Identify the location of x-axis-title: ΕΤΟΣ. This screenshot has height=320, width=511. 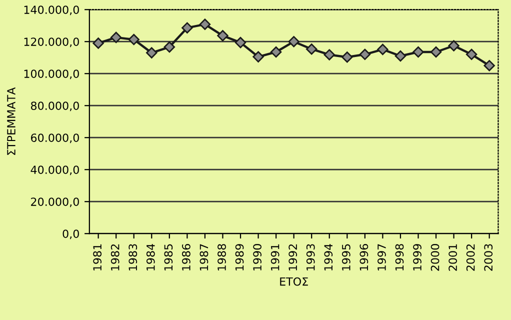
(294, 281).